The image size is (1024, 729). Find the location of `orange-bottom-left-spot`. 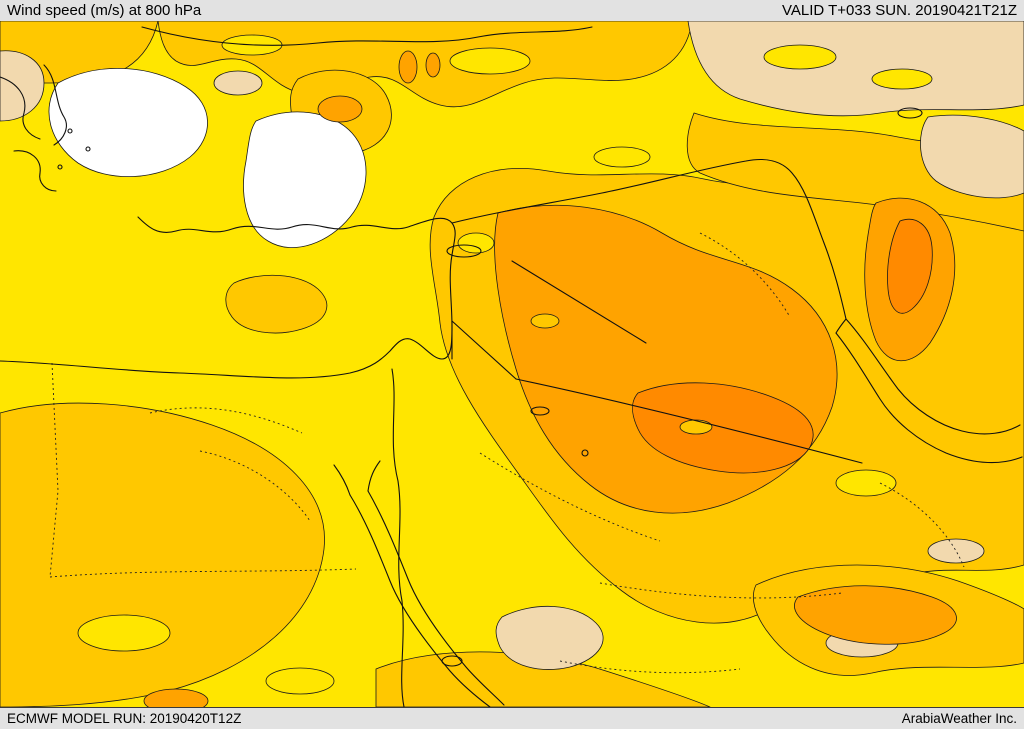

orange-bottom-left-spot is located at coordinates (176, 697).